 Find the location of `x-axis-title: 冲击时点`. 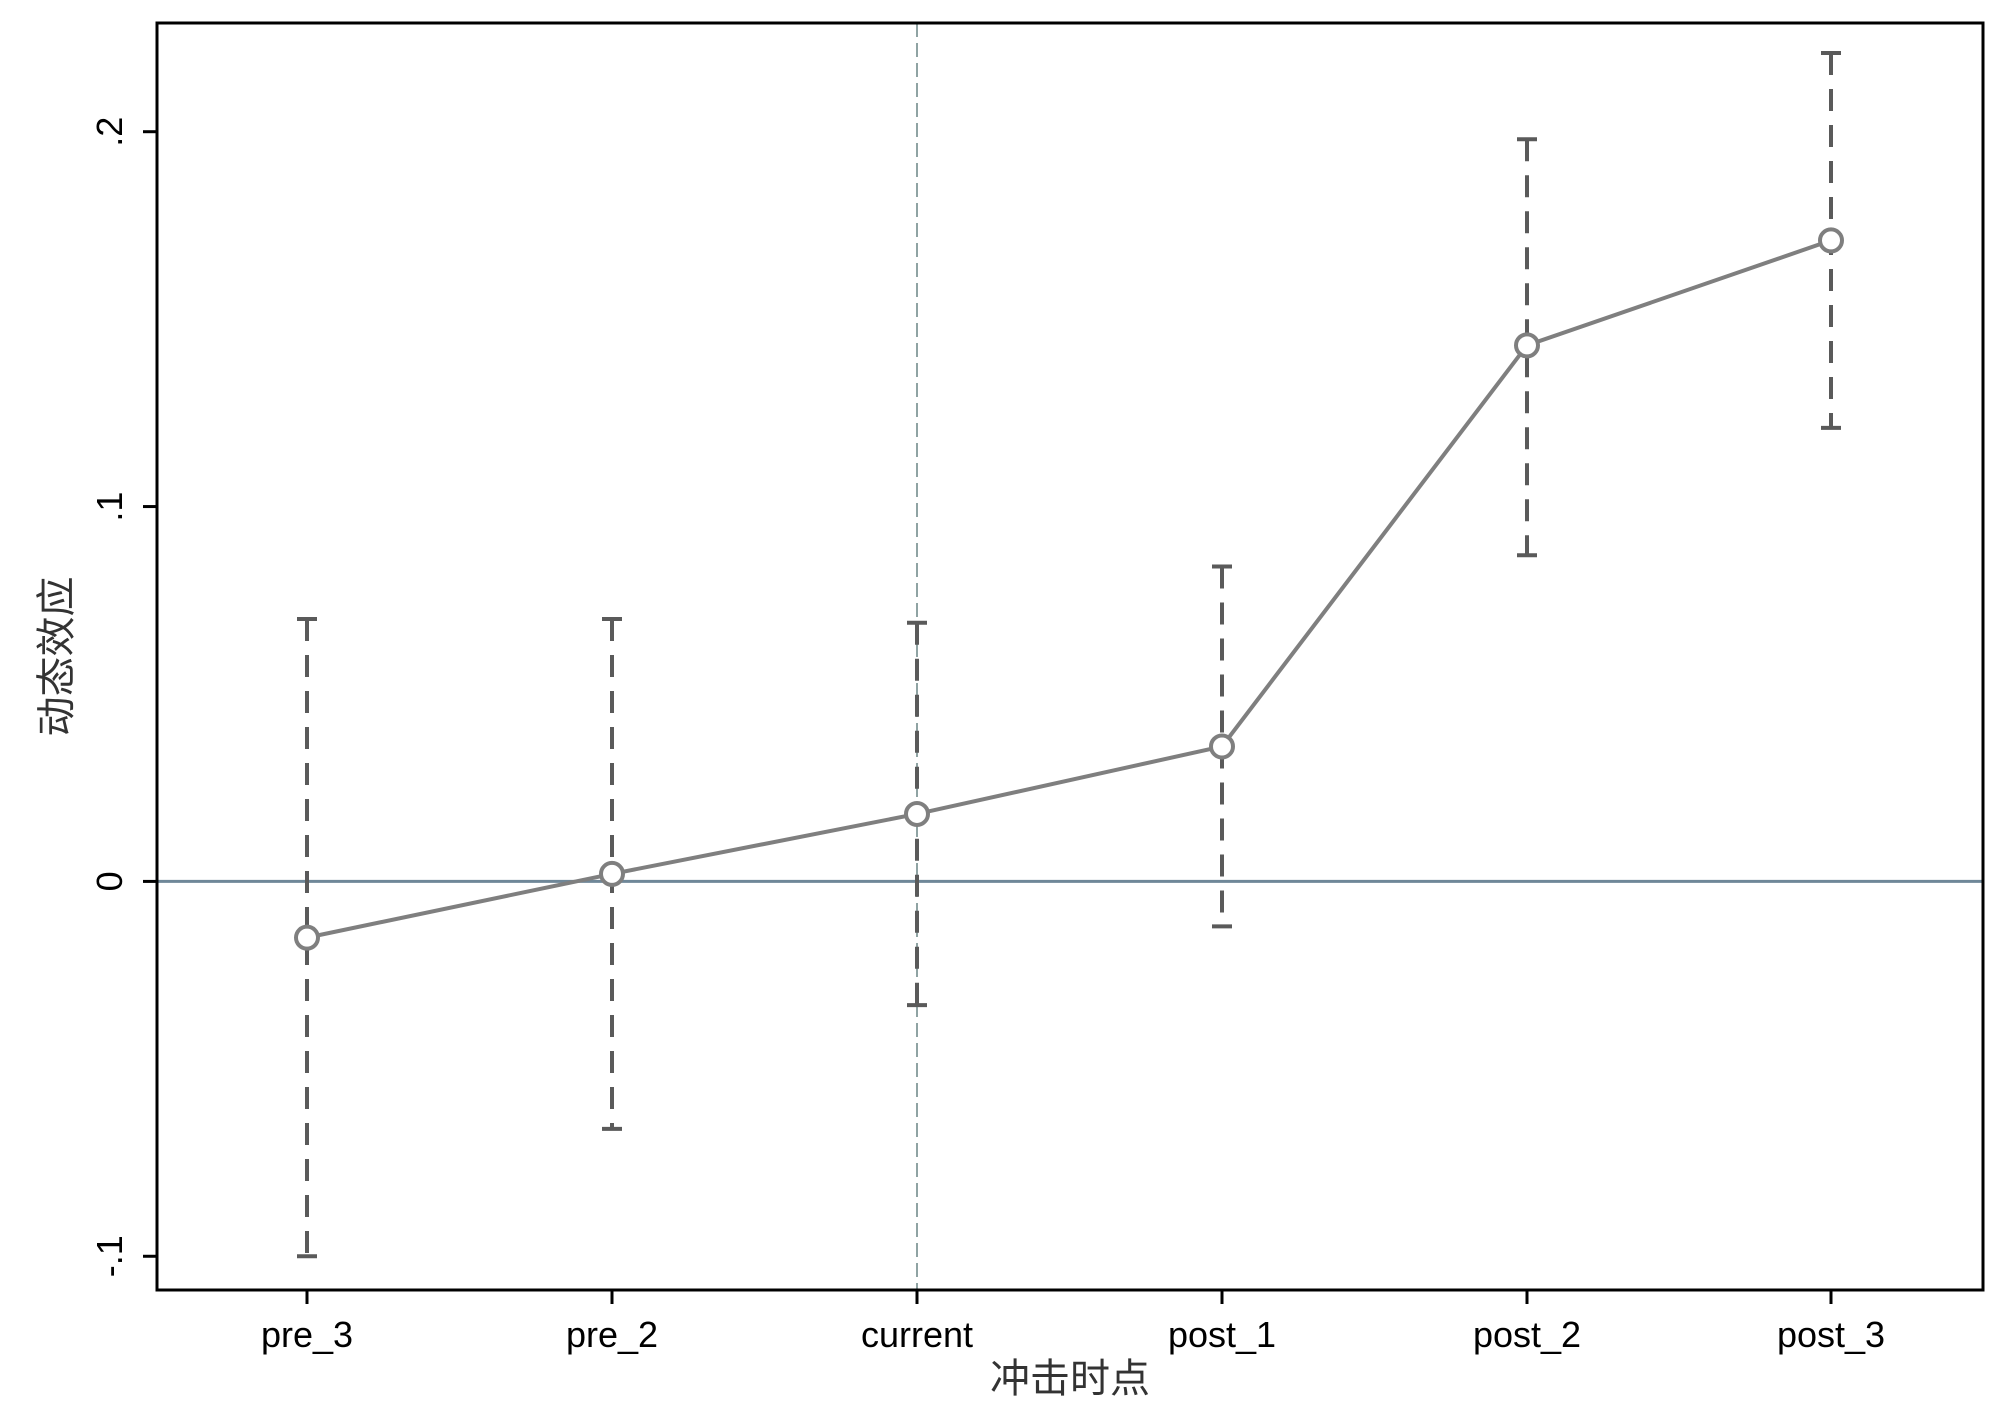

x-axis-title: 冲击时点 is located at coordinates (1070, 1379).